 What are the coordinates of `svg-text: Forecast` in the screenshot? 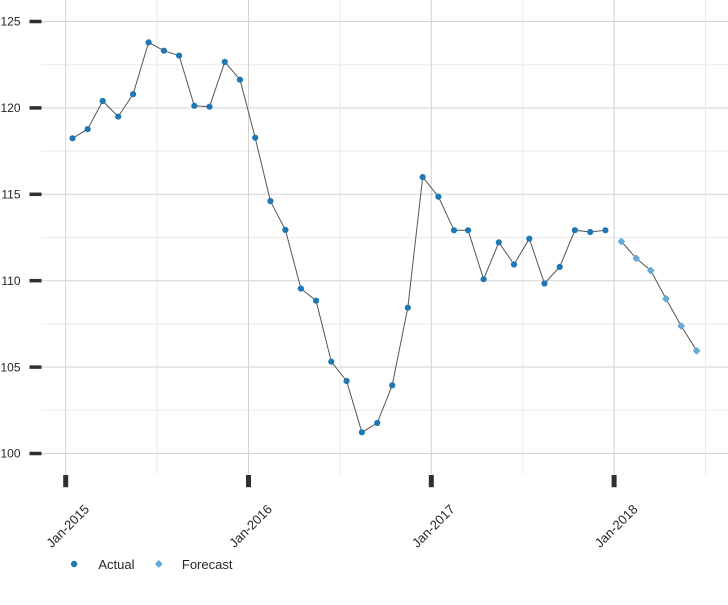 It's located at (207, 564).